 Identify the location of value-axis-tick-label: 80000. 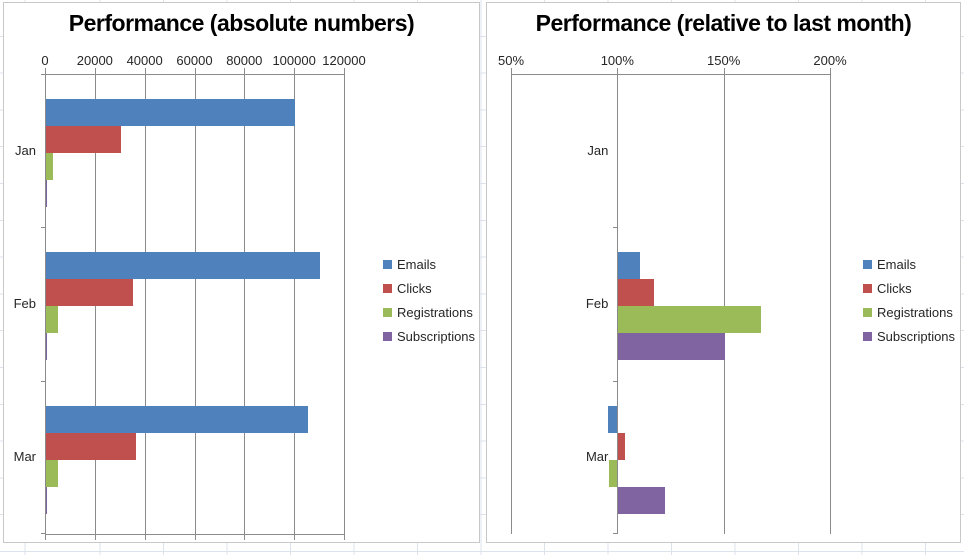
(244, 60).